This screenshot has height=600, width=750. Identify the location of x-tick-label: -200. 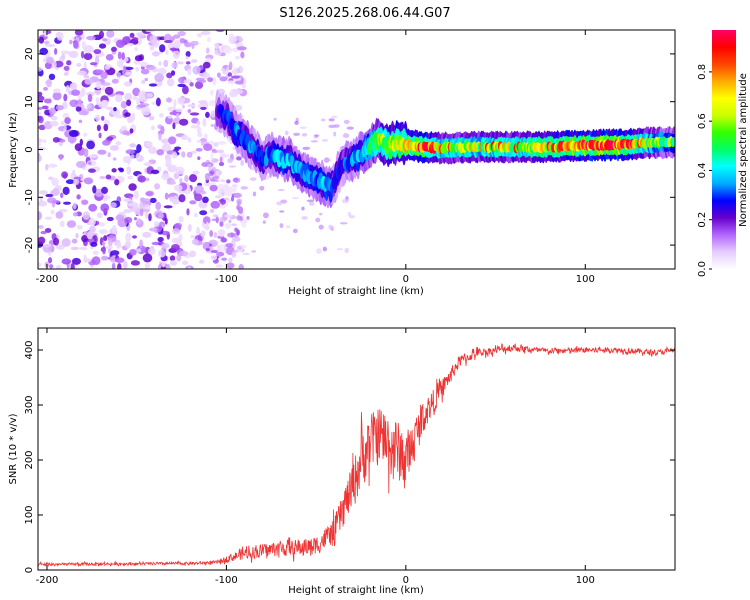
(47, 580).